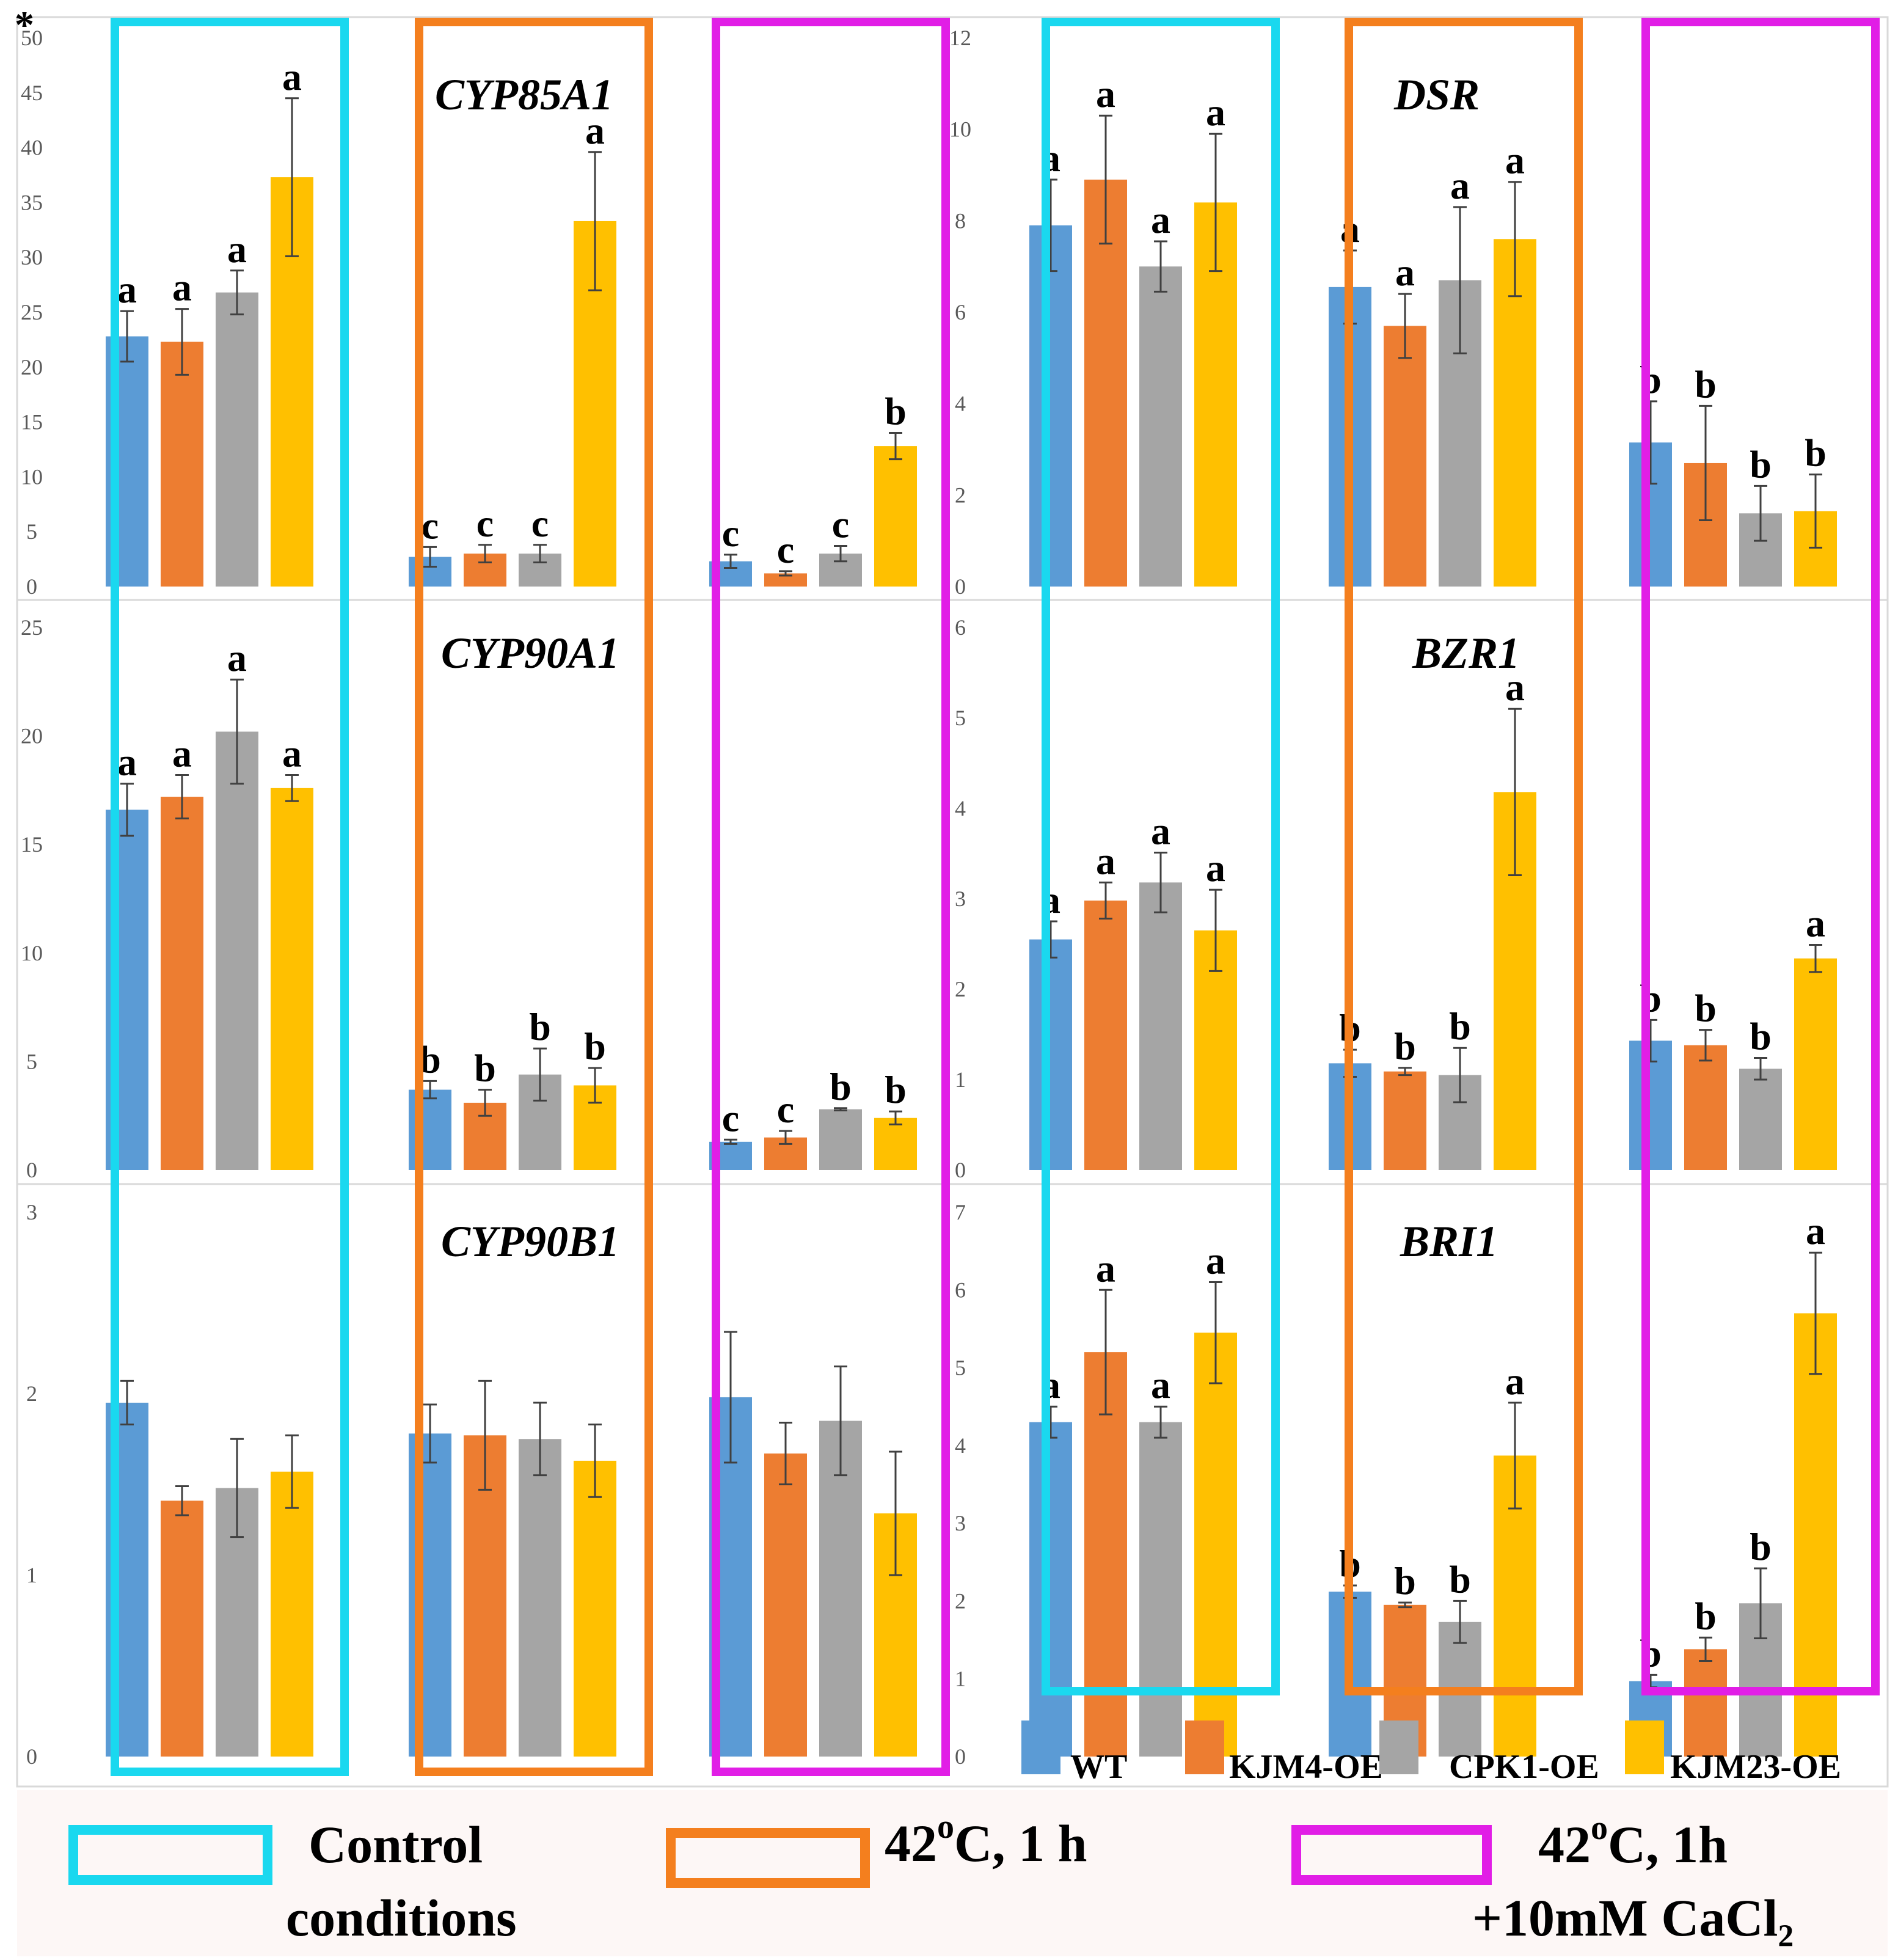 The height and width of the screenshot is (1960, 1898). What do you see at coordinates (1668, 1845) in the screenshot?
I see `calcium-caption-rest: C, 1h` at bounding box center [1668, 1845].